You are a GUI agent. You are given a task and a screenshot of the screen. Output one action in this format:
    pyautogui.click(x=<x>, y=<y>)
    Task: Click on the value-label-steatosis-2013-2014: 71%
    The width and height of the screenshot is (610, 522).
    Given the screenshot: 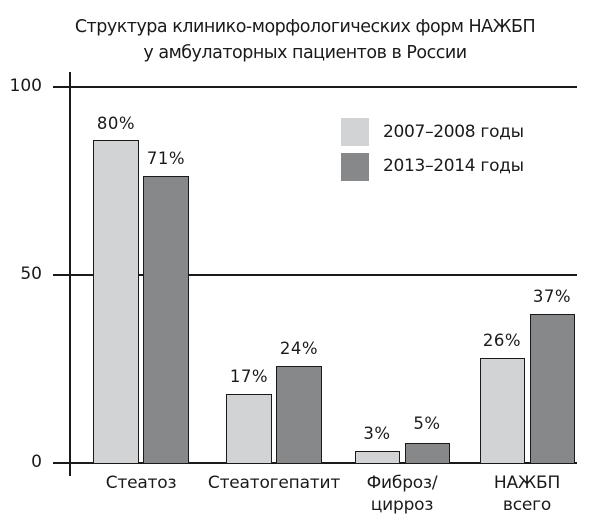 What is the action you would take?
    pyautogui.click(x=166, y=158)
    